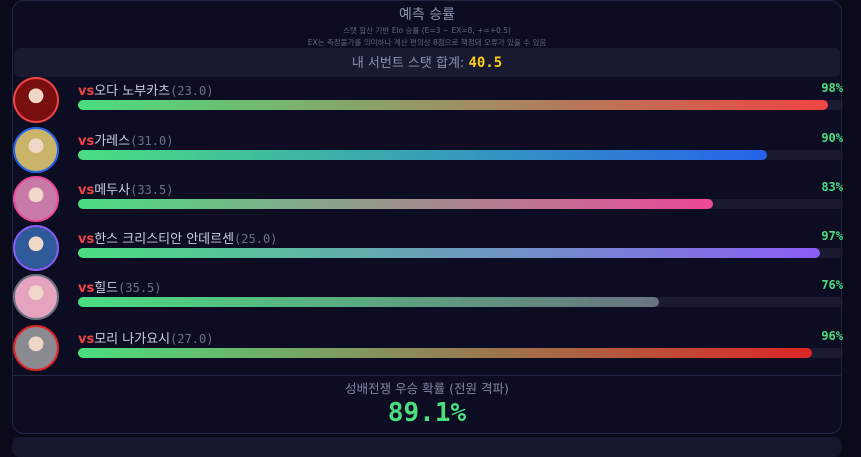 The height and width of the screenshot is (457, 861). Describe the element at coordinates (427, 15) in the screenshot. I see `page-title: 예측 승률` at that location.